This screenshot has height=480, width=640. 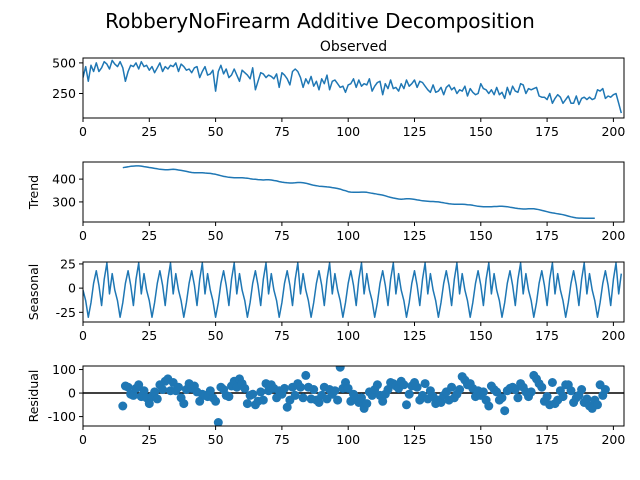 What do you see at coordinates (282, 235) in the screenshot?
I see `trend-xtick-label: 75` at bounding box center [282, 235].